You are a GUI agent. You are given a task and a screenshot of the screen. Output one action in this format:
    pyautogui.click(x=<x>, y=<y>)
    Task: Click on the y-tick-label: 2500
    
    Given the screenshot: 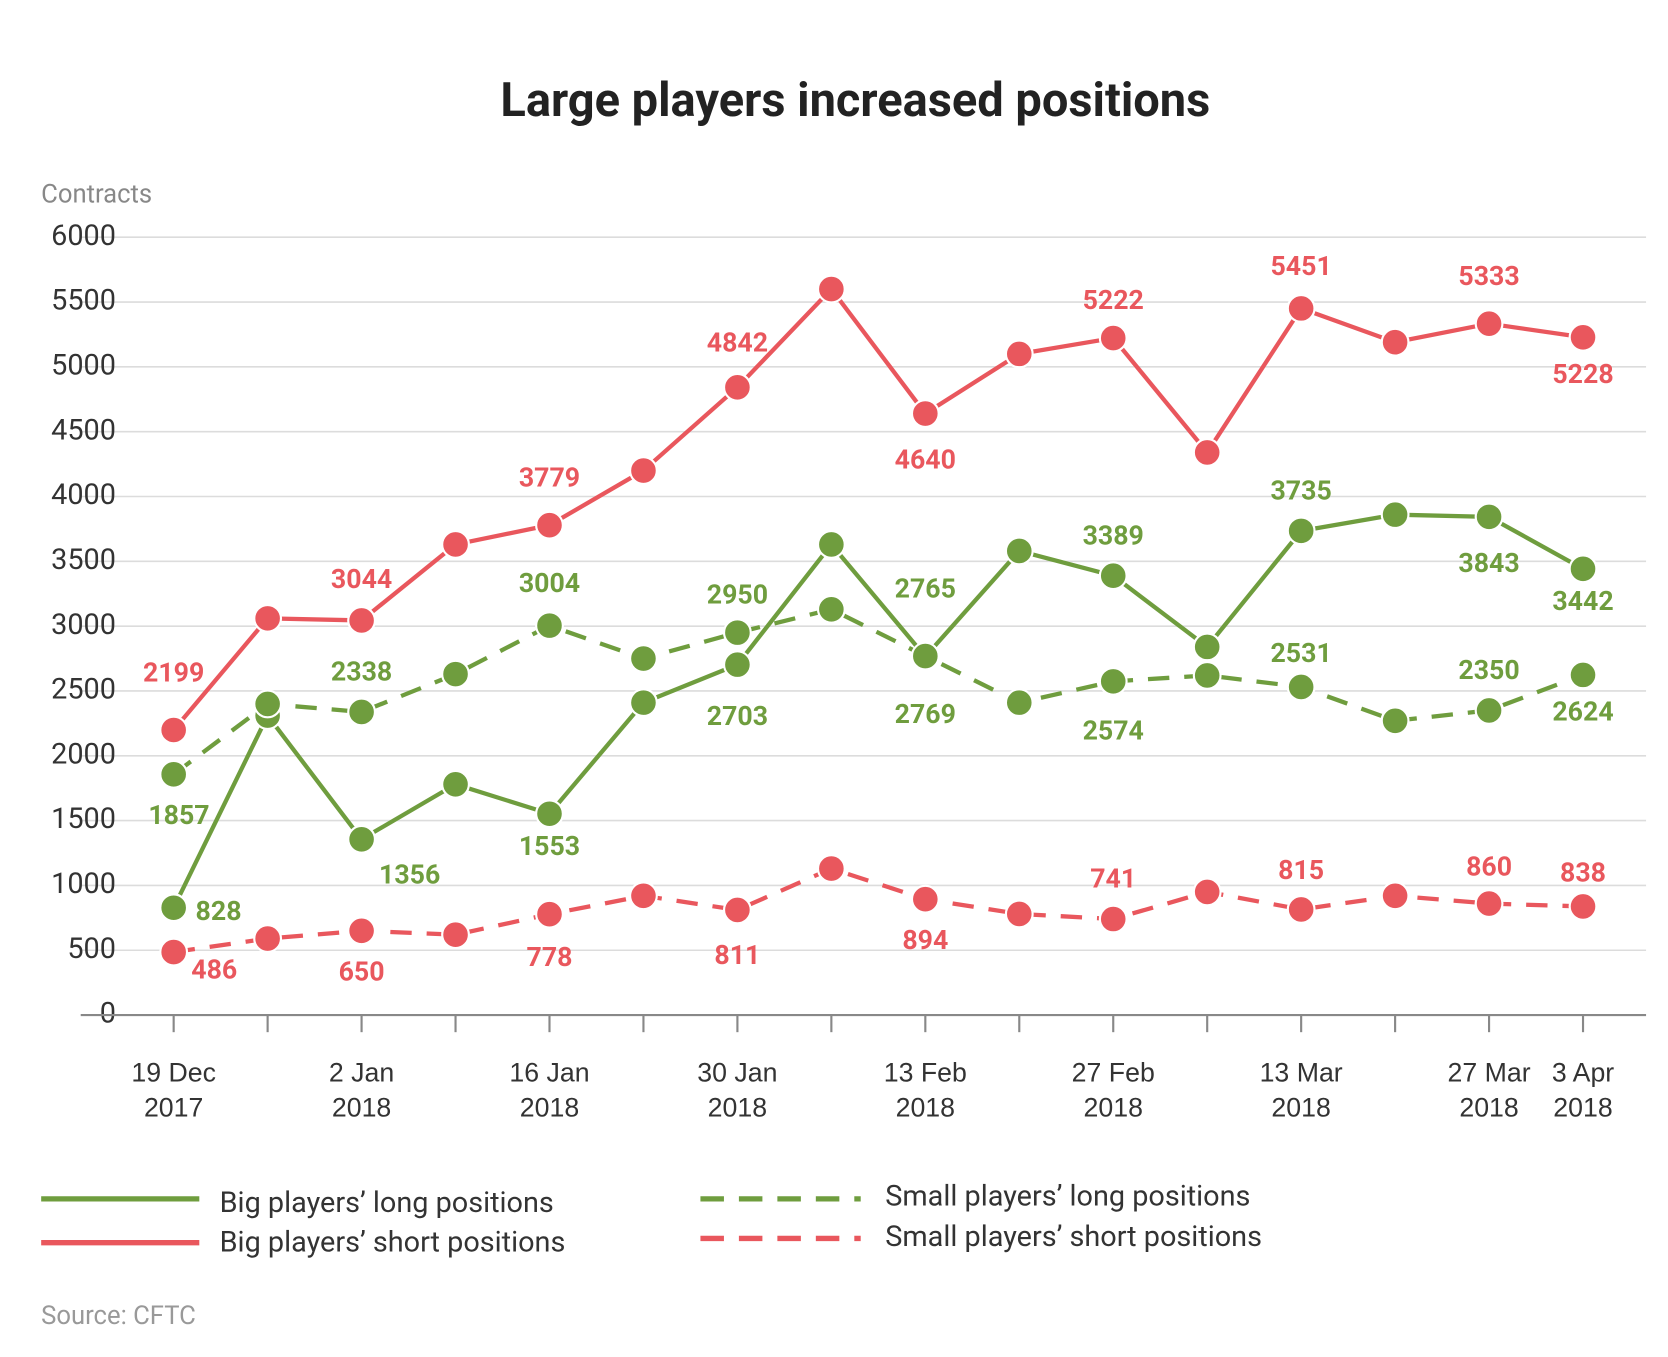 What is the action you would take?
    pyautogui.click(x=83, y=690)
    